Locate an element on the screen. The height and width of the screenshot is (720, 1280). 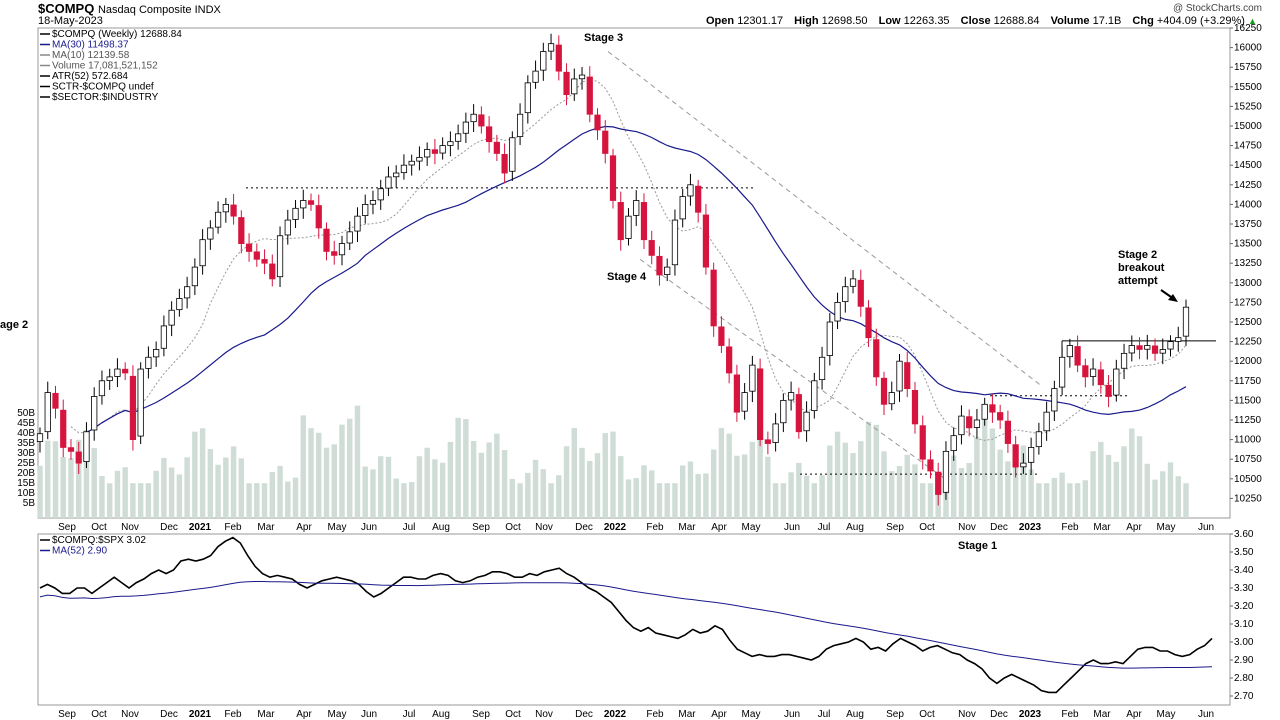
y-tick-label: 12250 is located at coordinates (1248, 342).